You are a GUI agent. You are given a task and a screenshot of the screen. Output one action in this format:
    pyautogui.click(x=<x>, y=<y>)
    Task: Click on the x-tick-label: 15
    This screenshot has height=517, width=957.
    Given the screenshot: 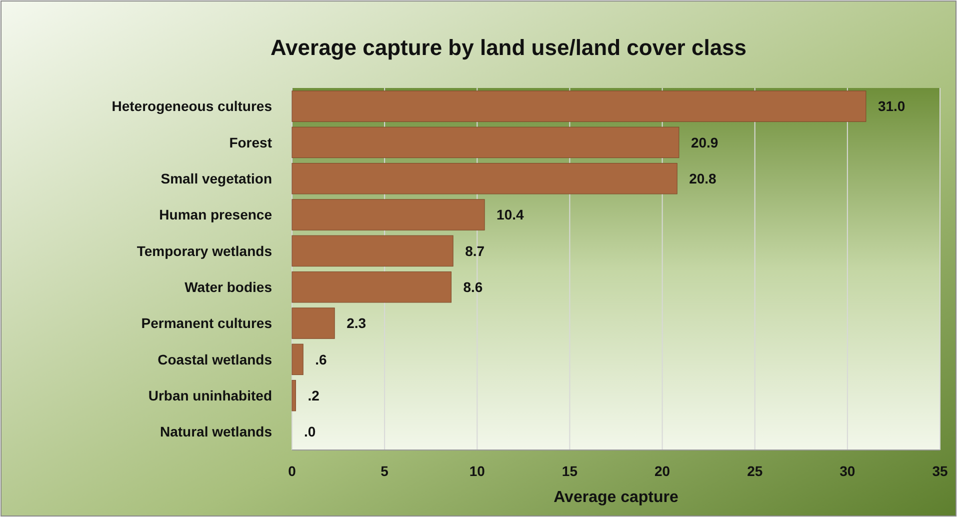 What is the action you would take?
    pyautogui.click(x=570, y=471)
    